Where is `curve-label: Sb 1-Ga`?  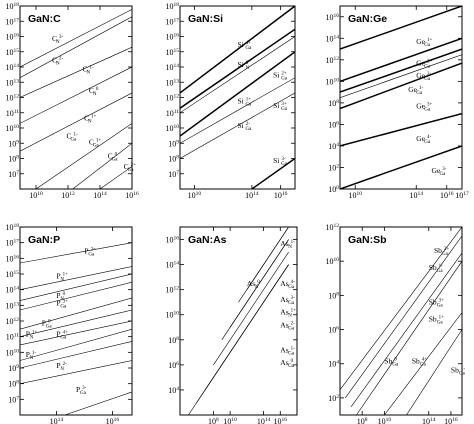 curve-label: Sb 1-Ga is located at coordinates (436, 268).